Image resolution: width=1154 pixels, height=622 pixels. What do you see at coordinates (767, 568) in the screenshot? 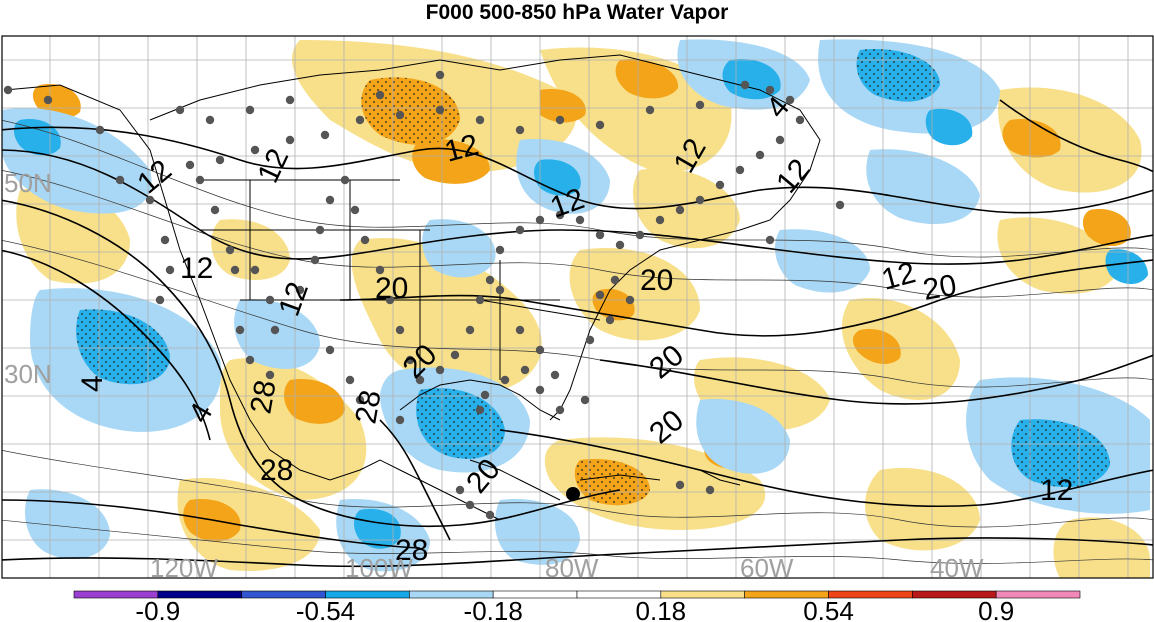
I see `lon-label: 60W` at bounding box center [767, 568].